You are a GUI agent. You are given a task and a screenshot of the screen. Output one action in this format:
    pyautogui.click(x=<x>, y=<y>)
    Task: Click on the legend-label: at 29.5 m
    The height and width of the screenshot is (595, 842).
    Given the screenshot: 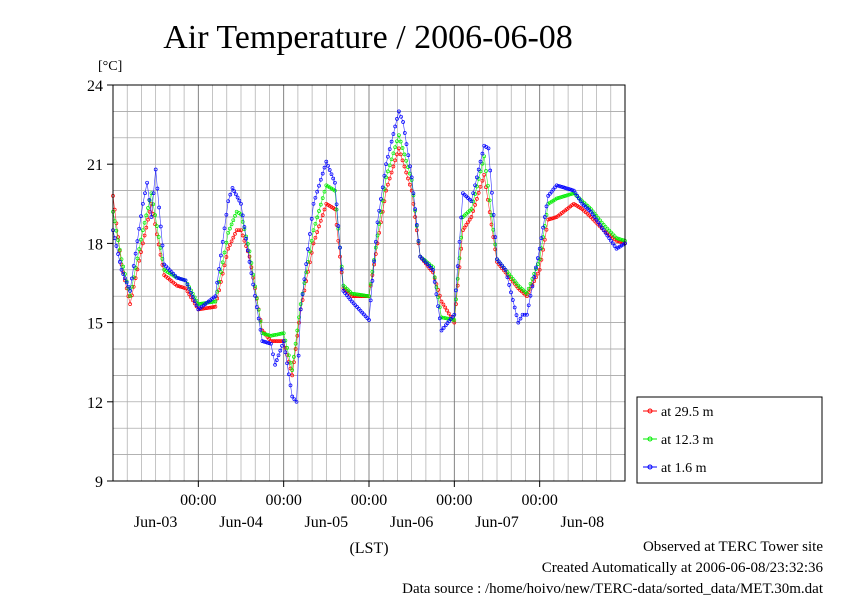 What is the action you would take?
    pyautogui.click(x=687, y=412)
    